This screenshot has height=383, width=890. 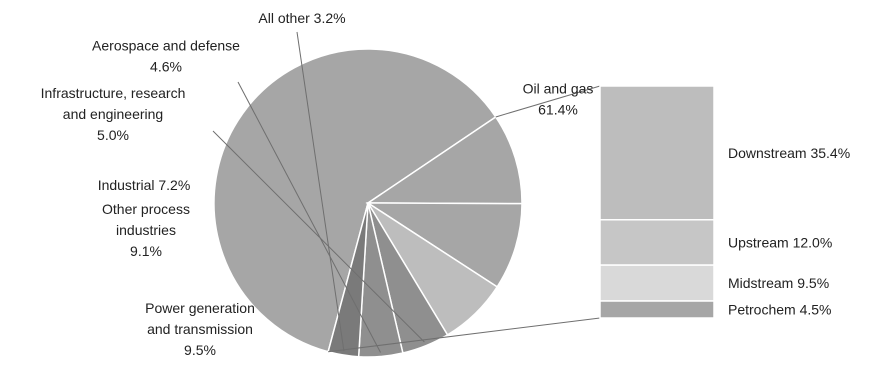 What do you see at coordinates (780, 242) in the screenshot?
I see `breakdown-label-upstream: Upstream 12.0%` at bounding box center [780, 242].